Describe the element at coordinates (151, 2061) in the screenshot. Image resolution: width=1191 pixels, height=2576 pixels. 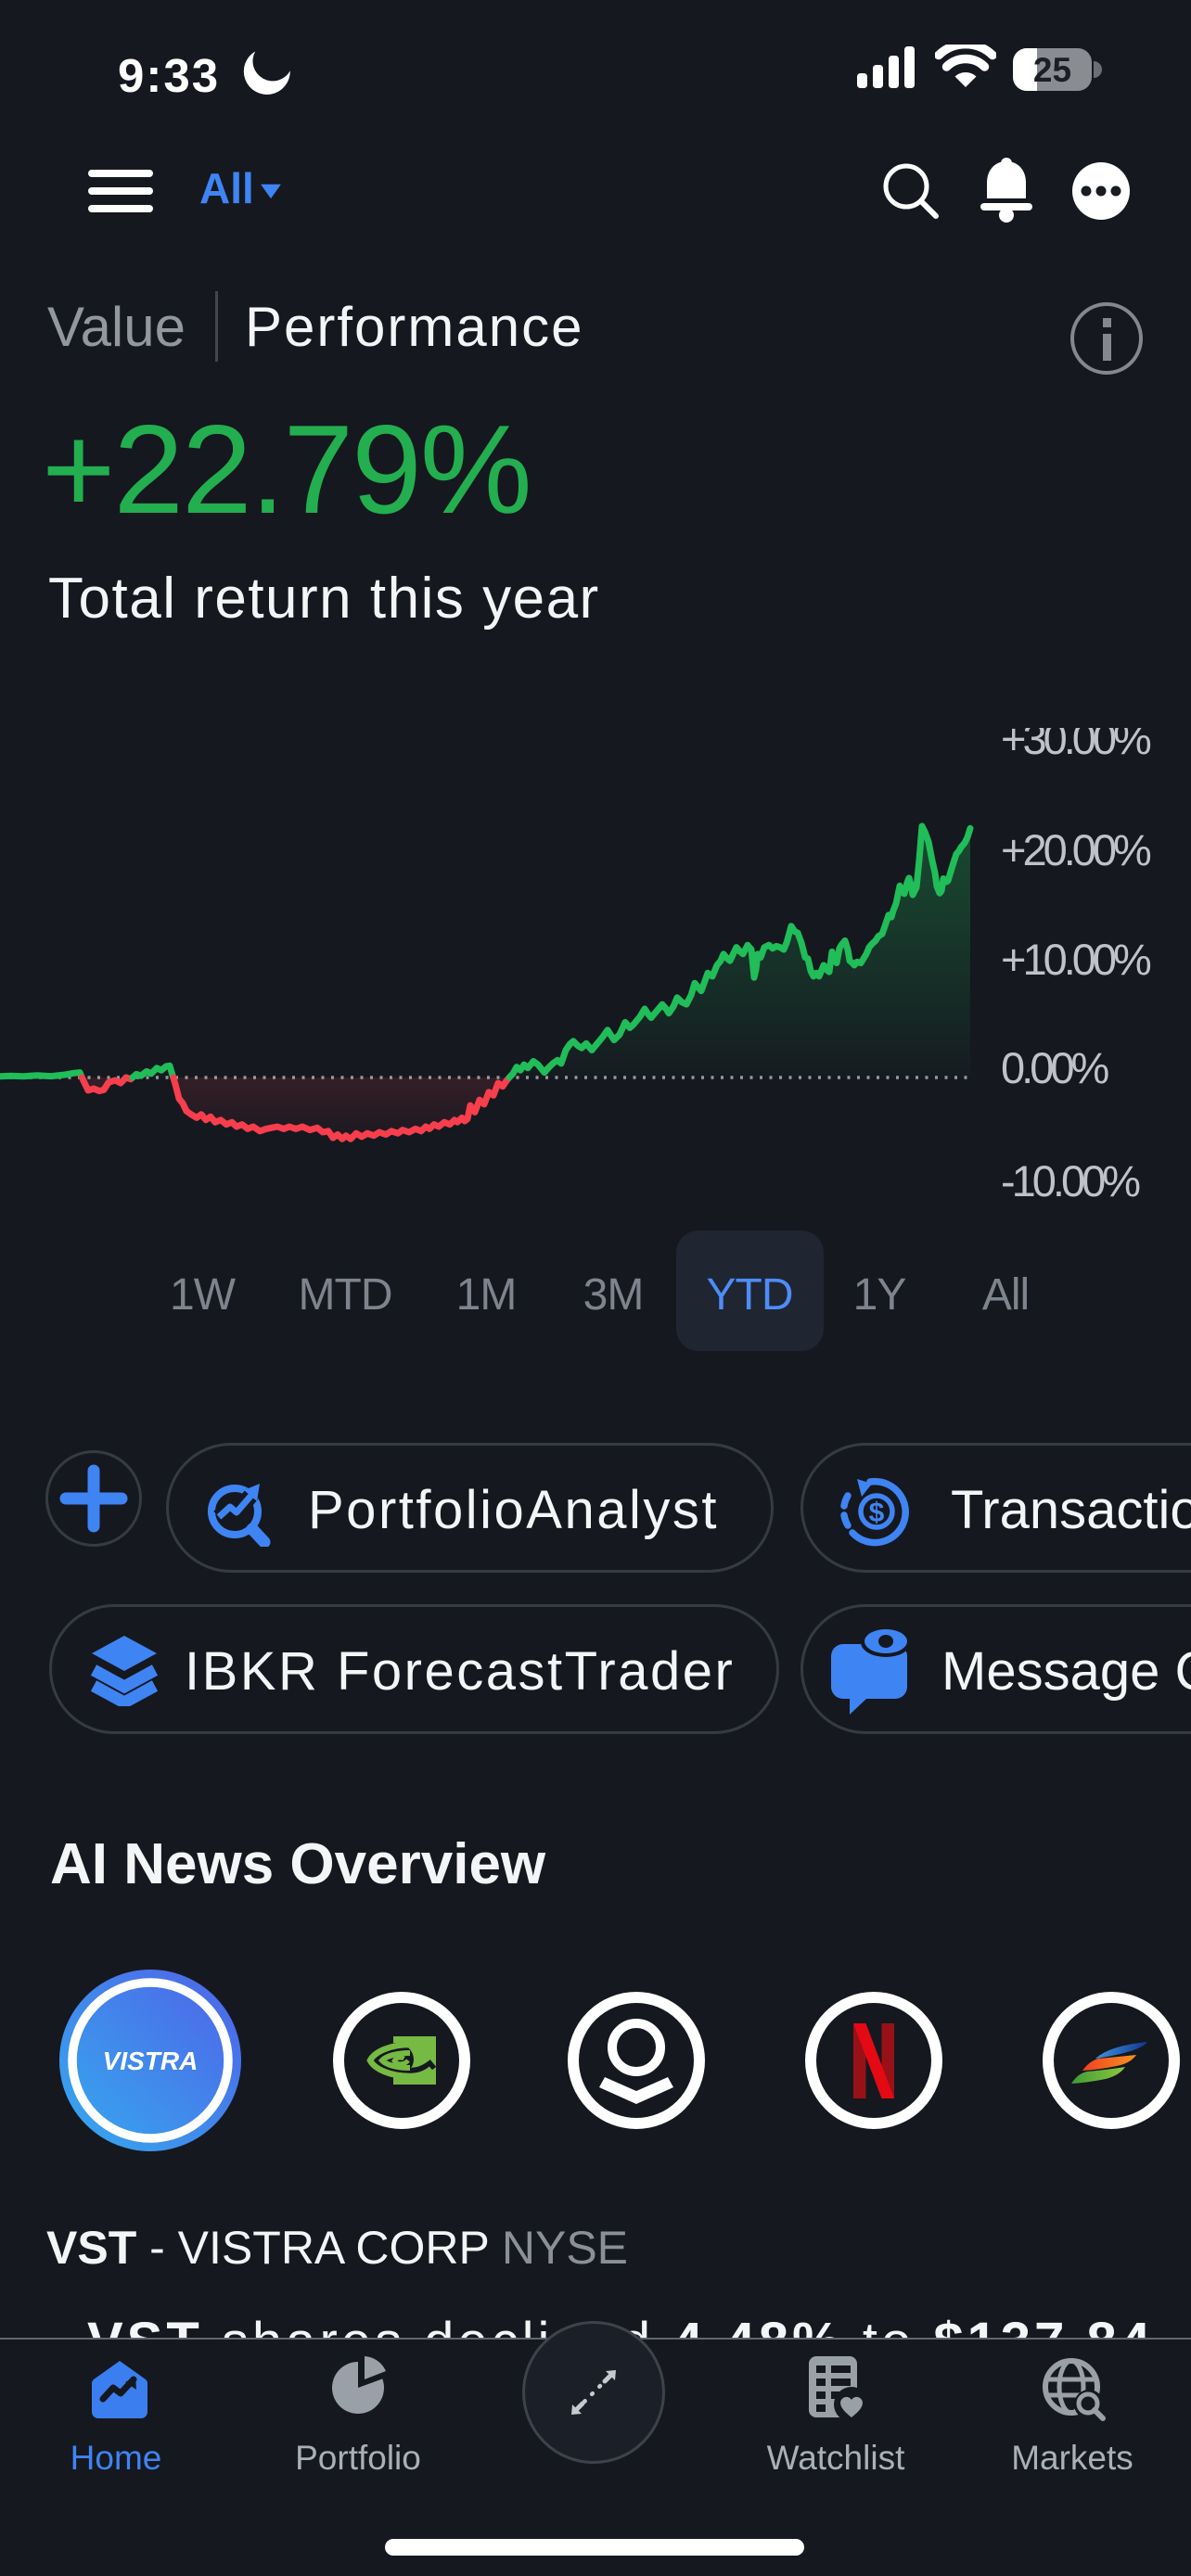
I see `svg-text: VISTRA` at that location.